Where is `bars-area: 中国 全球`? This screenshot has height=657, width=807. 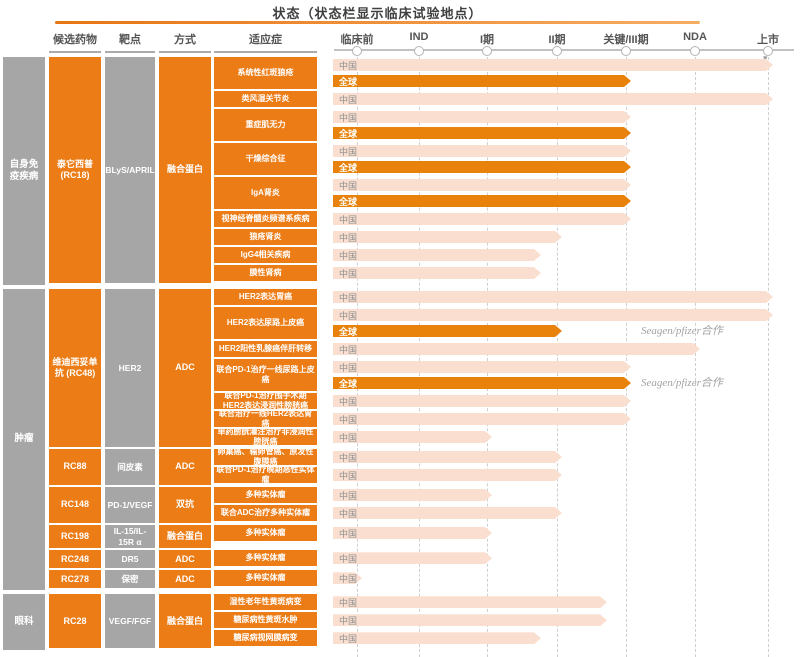 bars-area: 中国 全球 is located at coordinates (570, 159).